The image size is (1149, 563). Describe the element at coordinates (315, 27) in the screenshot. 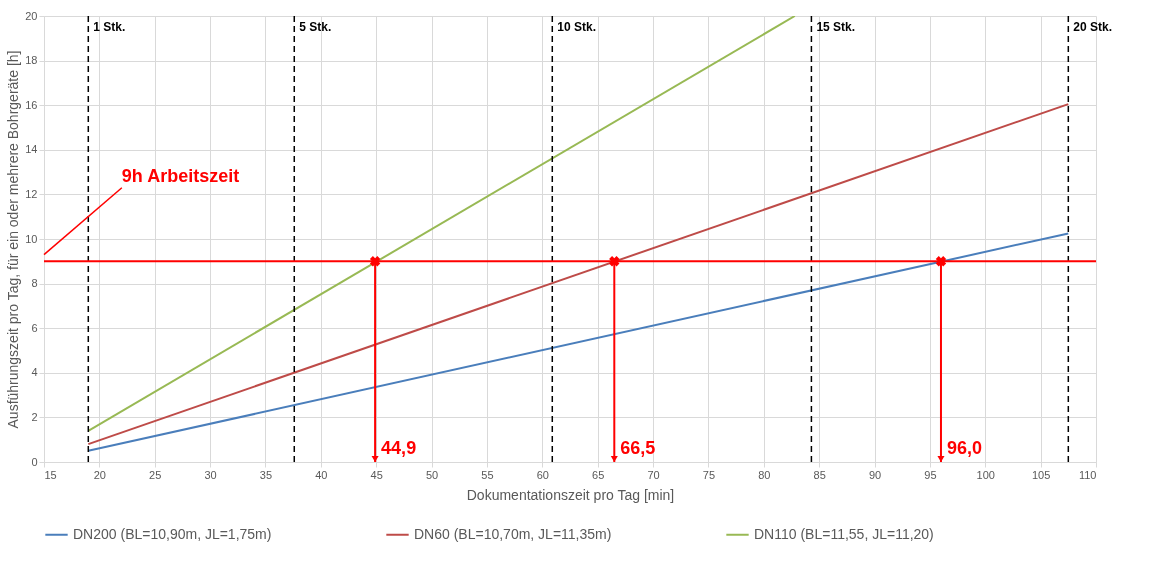

I see `ref-line-label: 5 Stk.` at that location.